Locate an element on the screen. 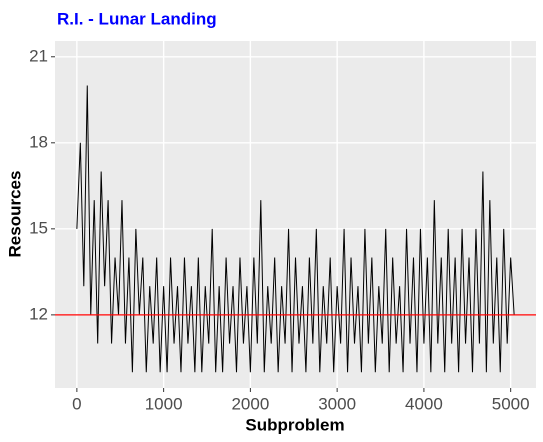 Image resolution: width=543 pixels, height=442 pixels. y-tick-label: 15 is located at coordinates (38, 227).